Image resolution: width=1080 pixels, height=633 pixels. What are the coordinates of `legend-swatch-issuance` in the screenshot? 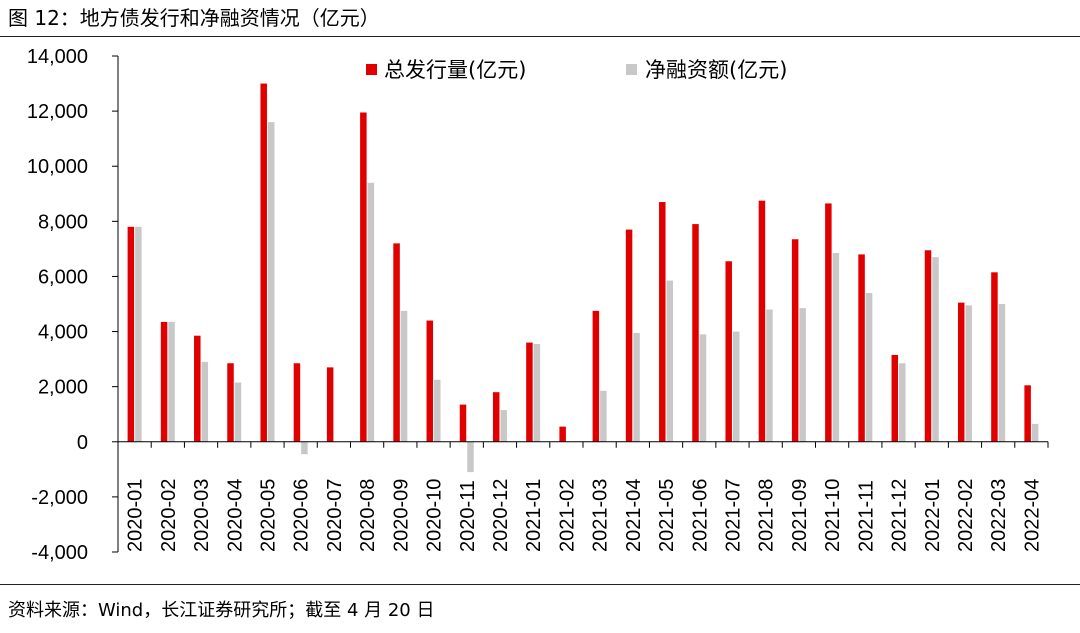 It's located at (371, 69).